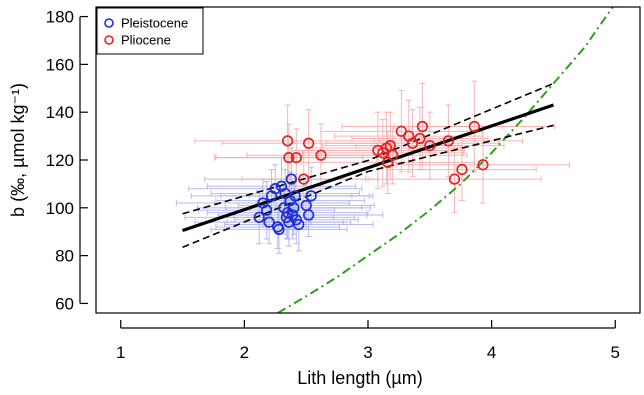 Image resolution: width=644 pixels, height=395 pixels. I want to click on y-tick-label-160: 160, so click(60, 64).